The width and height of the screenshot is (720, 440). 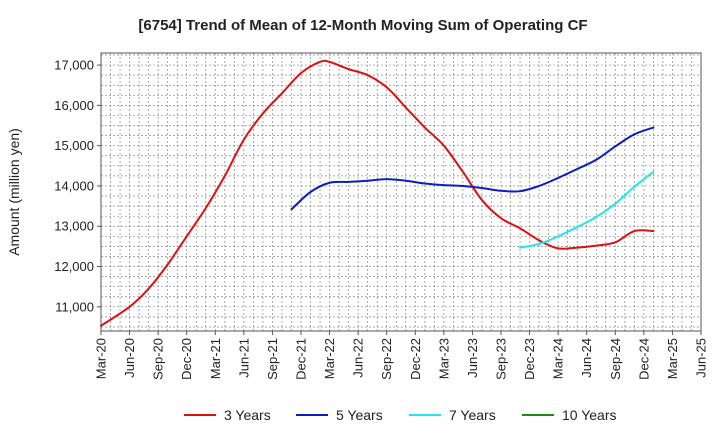 I want to click on y-tick-label: 11,000, so click(x=74, y=306).